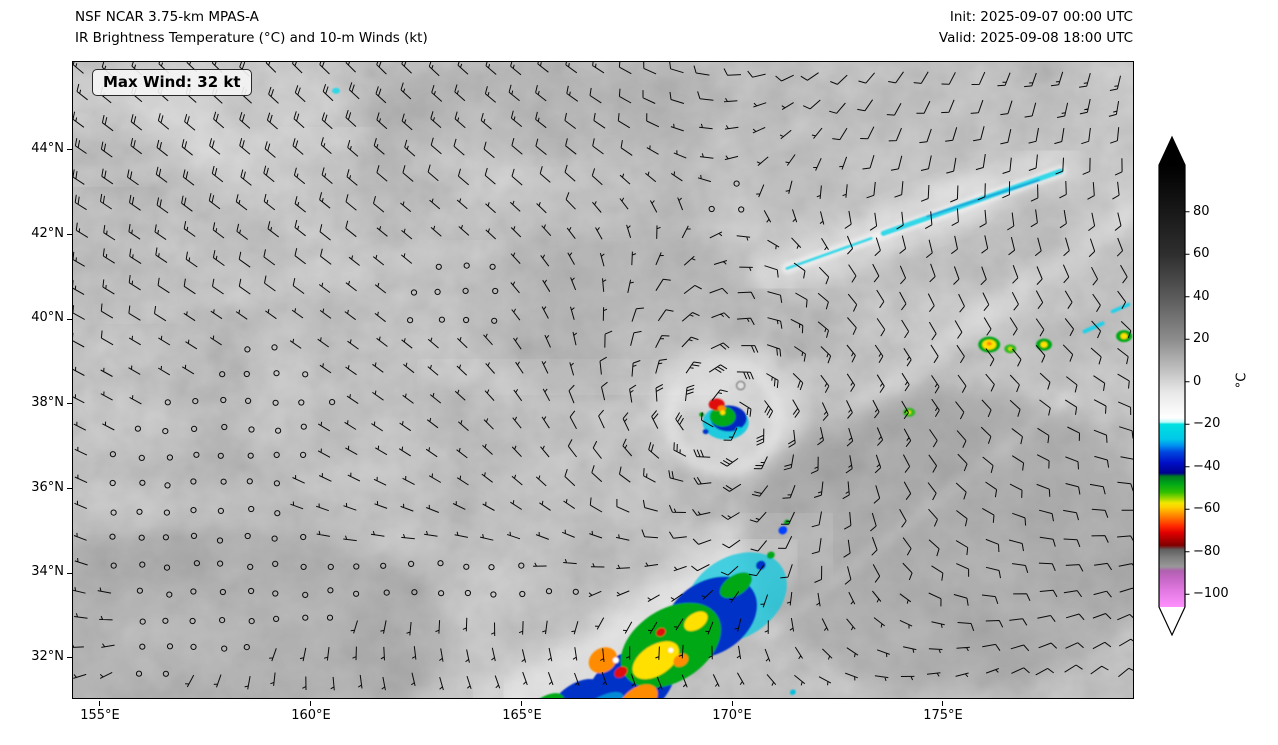 The height and width of the screenshot is (745, 1278). What do you see at coordinates (47, 148) in the screenshot?
I see `y-axis-tick-label: 44°N` at bounding box center [47, 148].